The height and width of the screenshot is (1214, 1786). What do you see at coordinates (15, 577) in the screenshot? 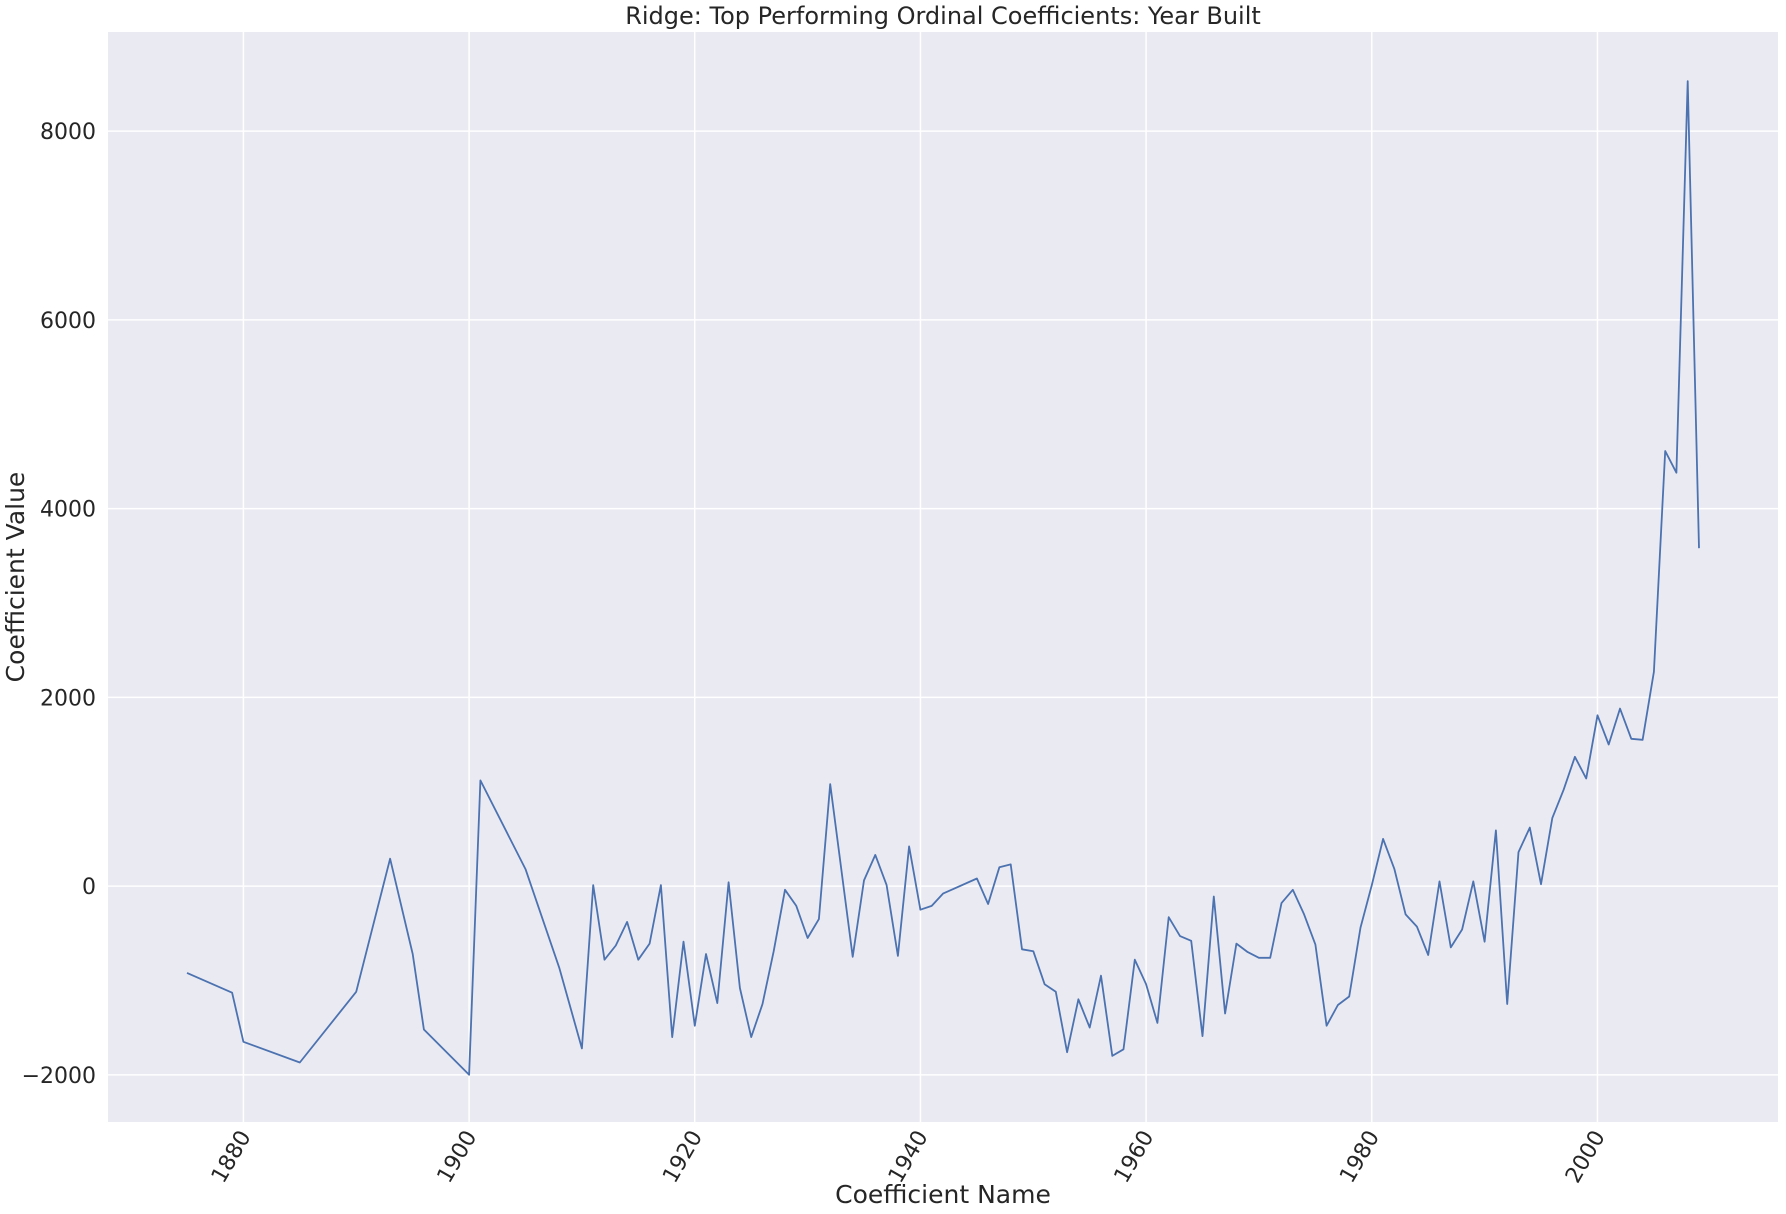
I see `y-axis-label: Coefficient Value` at bounding box center [15, 577].